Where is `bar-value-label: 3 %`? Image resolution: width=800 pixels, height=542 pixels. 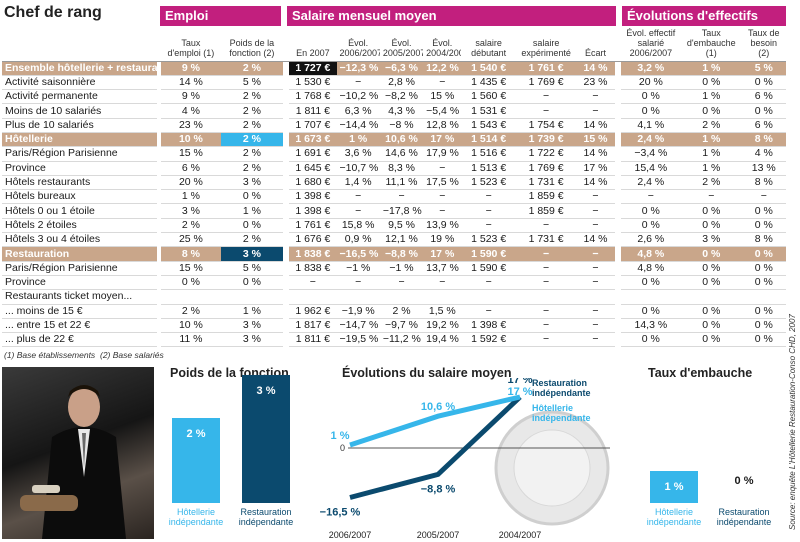 bar-value-label: 3 % is located at coordinates (266, 391).